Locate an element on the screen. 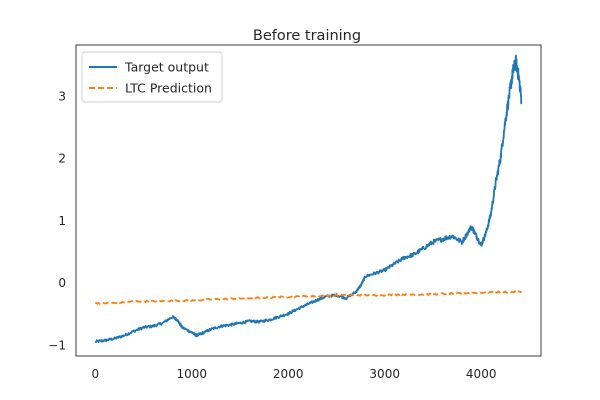  x-tick-label: 3000 is located at coordinates (384, 374).